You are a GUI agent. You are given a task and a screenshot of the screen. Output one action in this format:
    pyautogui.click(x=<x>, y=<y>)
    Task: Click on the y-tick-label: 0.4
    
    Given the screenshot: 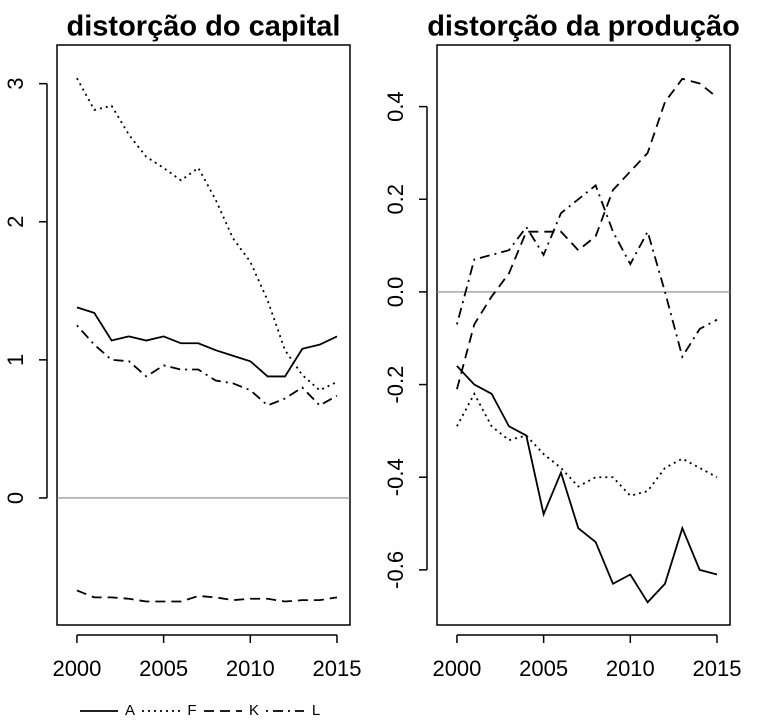 What is the action you would take?
    pyautogui.click(x=395, y=106)
    